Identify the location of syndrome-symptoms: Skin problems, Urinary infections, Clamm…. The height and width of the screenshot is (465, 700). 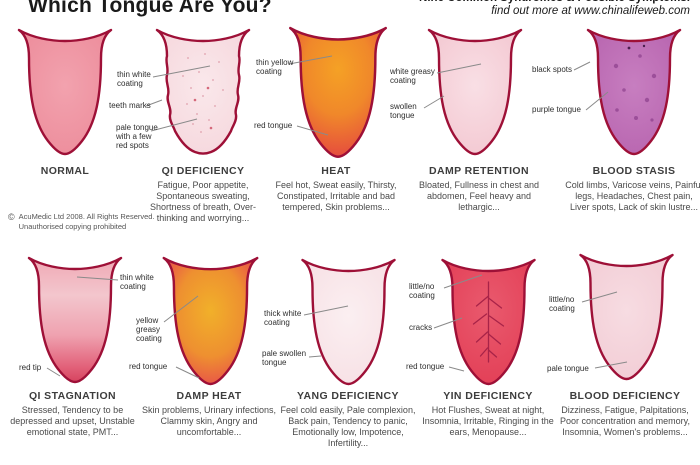
(209, 421).